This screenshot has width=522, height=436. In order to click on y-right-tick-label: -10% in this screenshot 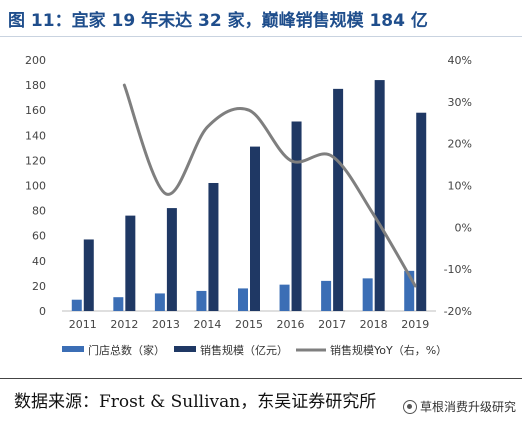, I will do `click(458, 269)`.